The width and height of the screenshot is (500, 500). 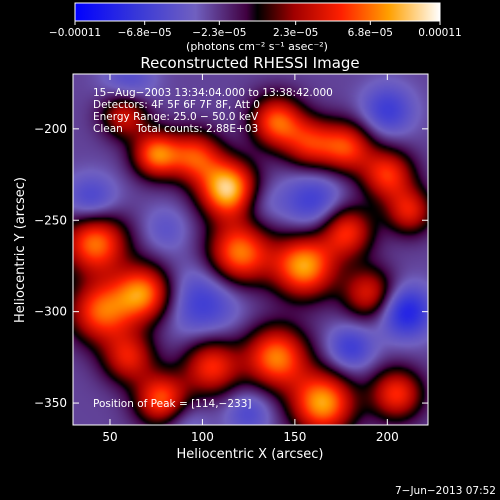 What do you see at coordinates (249, 63) in the screenshot?
I see `chart-title: Reconstructed RHESSI Image` at bounding box center [249, 63].